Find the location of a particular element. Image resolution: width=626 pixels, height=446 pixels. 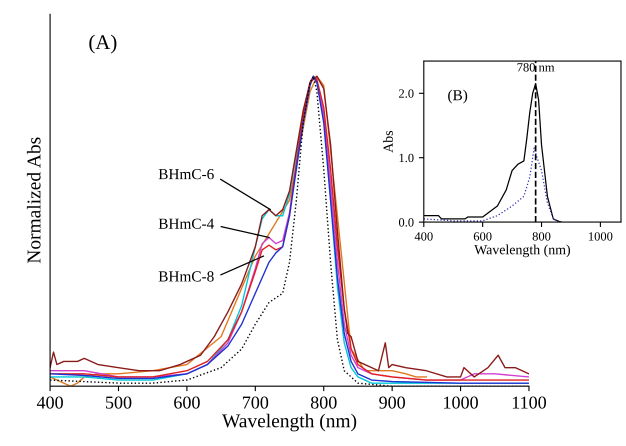

y-tick-label: 2.0 is located at coordinates (406, 93).